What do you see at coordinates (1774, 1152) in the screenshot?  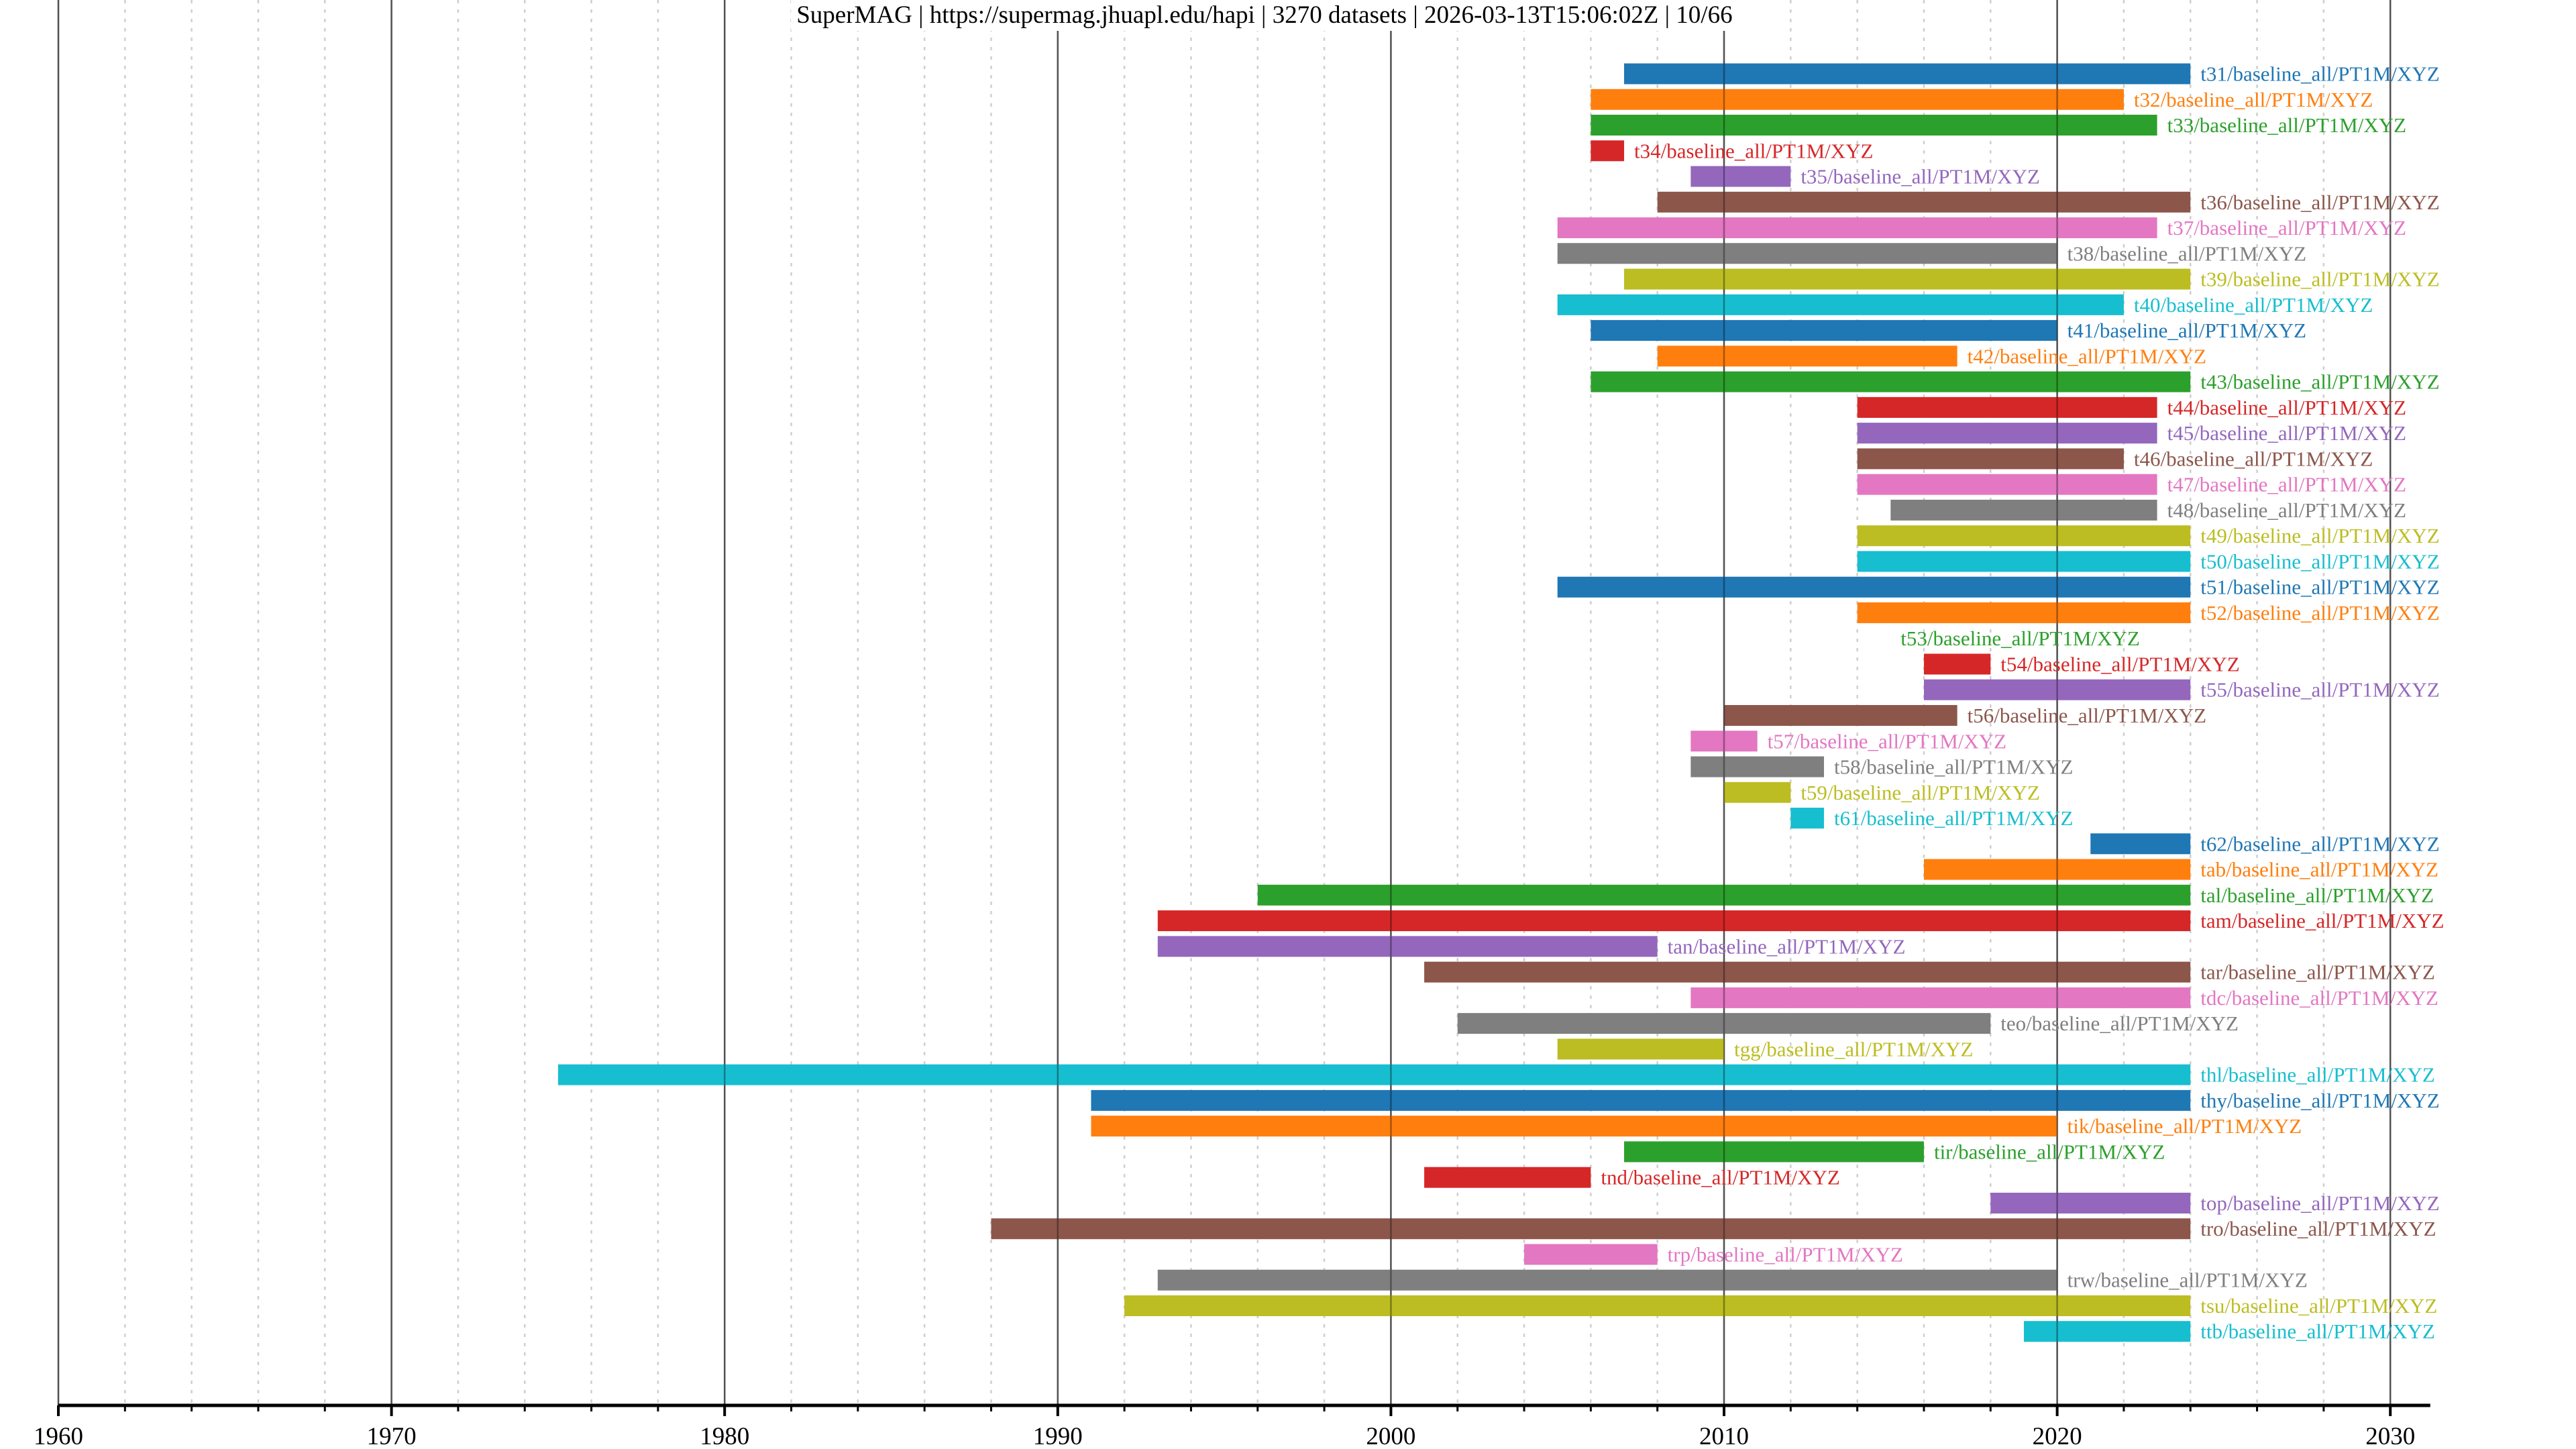 I see `bar-tir` at bounding box center [1774, 1152].